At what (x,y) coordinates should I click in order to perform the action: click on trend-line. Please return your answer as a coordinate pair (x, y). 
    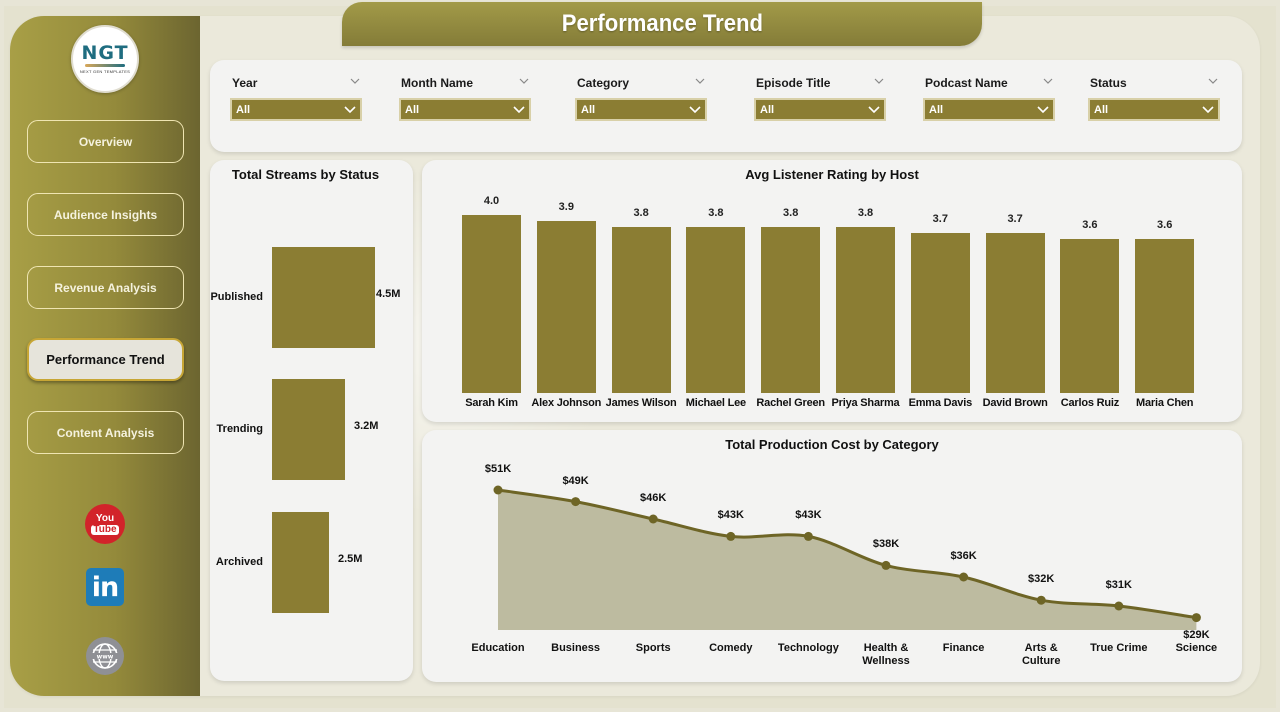
    Looking at the image, I should click on (847, 554).